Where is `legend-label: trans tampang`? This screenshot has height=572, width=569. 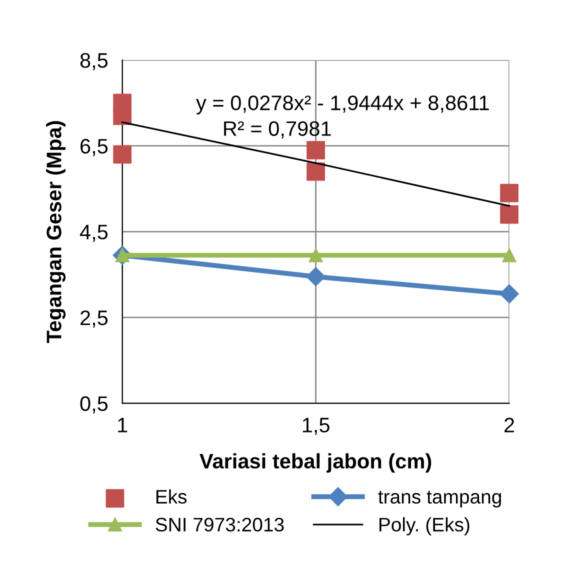
legend-label: trans tampang is located at coordinates (439, 499).